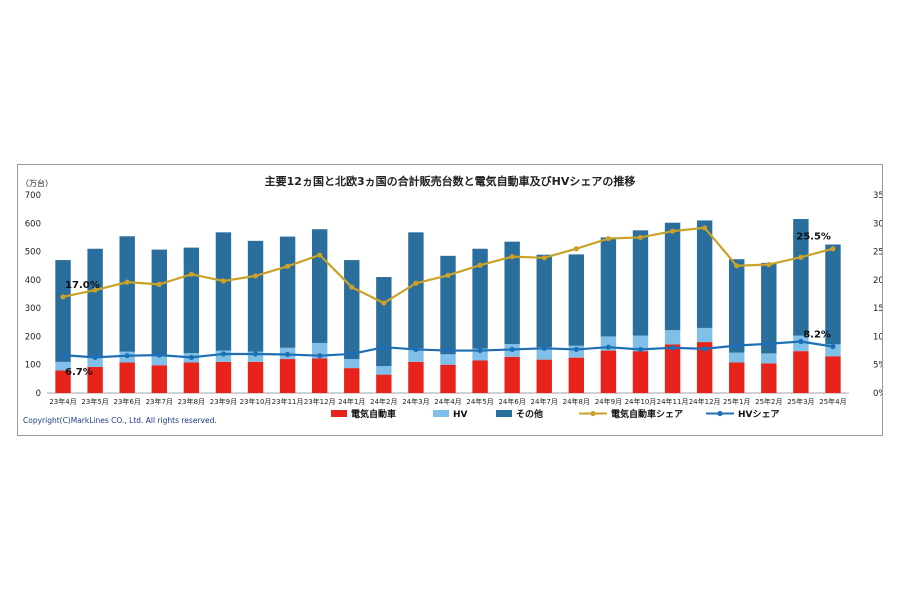 Image resolution: width=899 pixels, height=600 pixels. What do you see at coordinates (877, 337) in the screenshot?
I see `y2-tick-label: 10%` at bounding box center [877, 337].